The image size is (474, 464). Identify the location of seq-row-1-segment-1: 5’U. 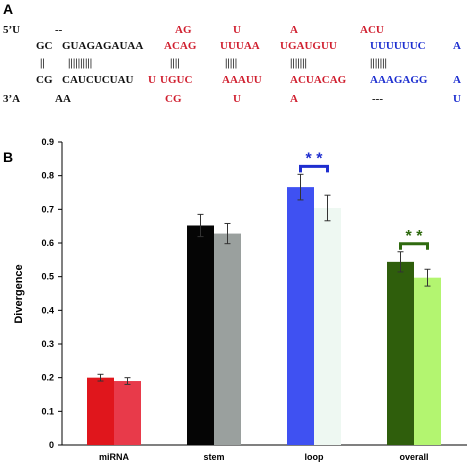
(11, 30).